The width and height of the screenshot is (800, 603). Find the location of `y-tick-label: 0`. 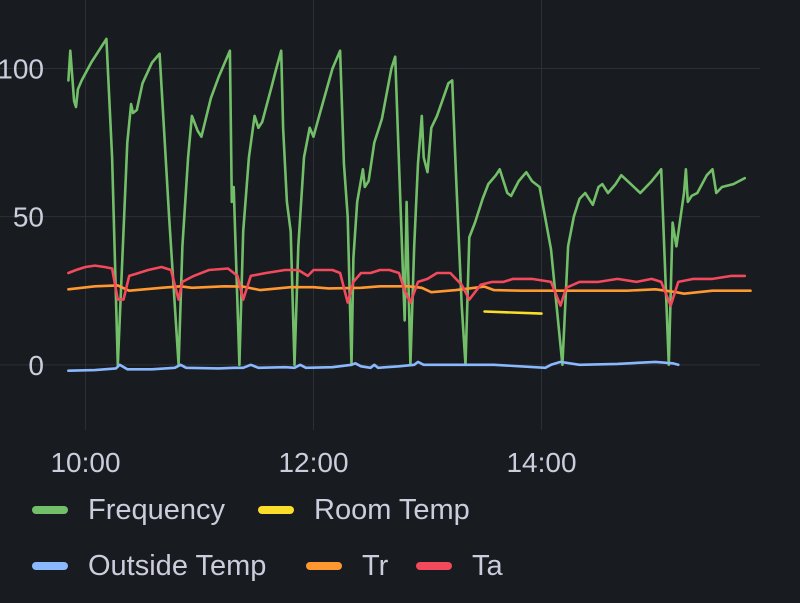

y-tick-label: 0 is located at coordinates (36, 365).